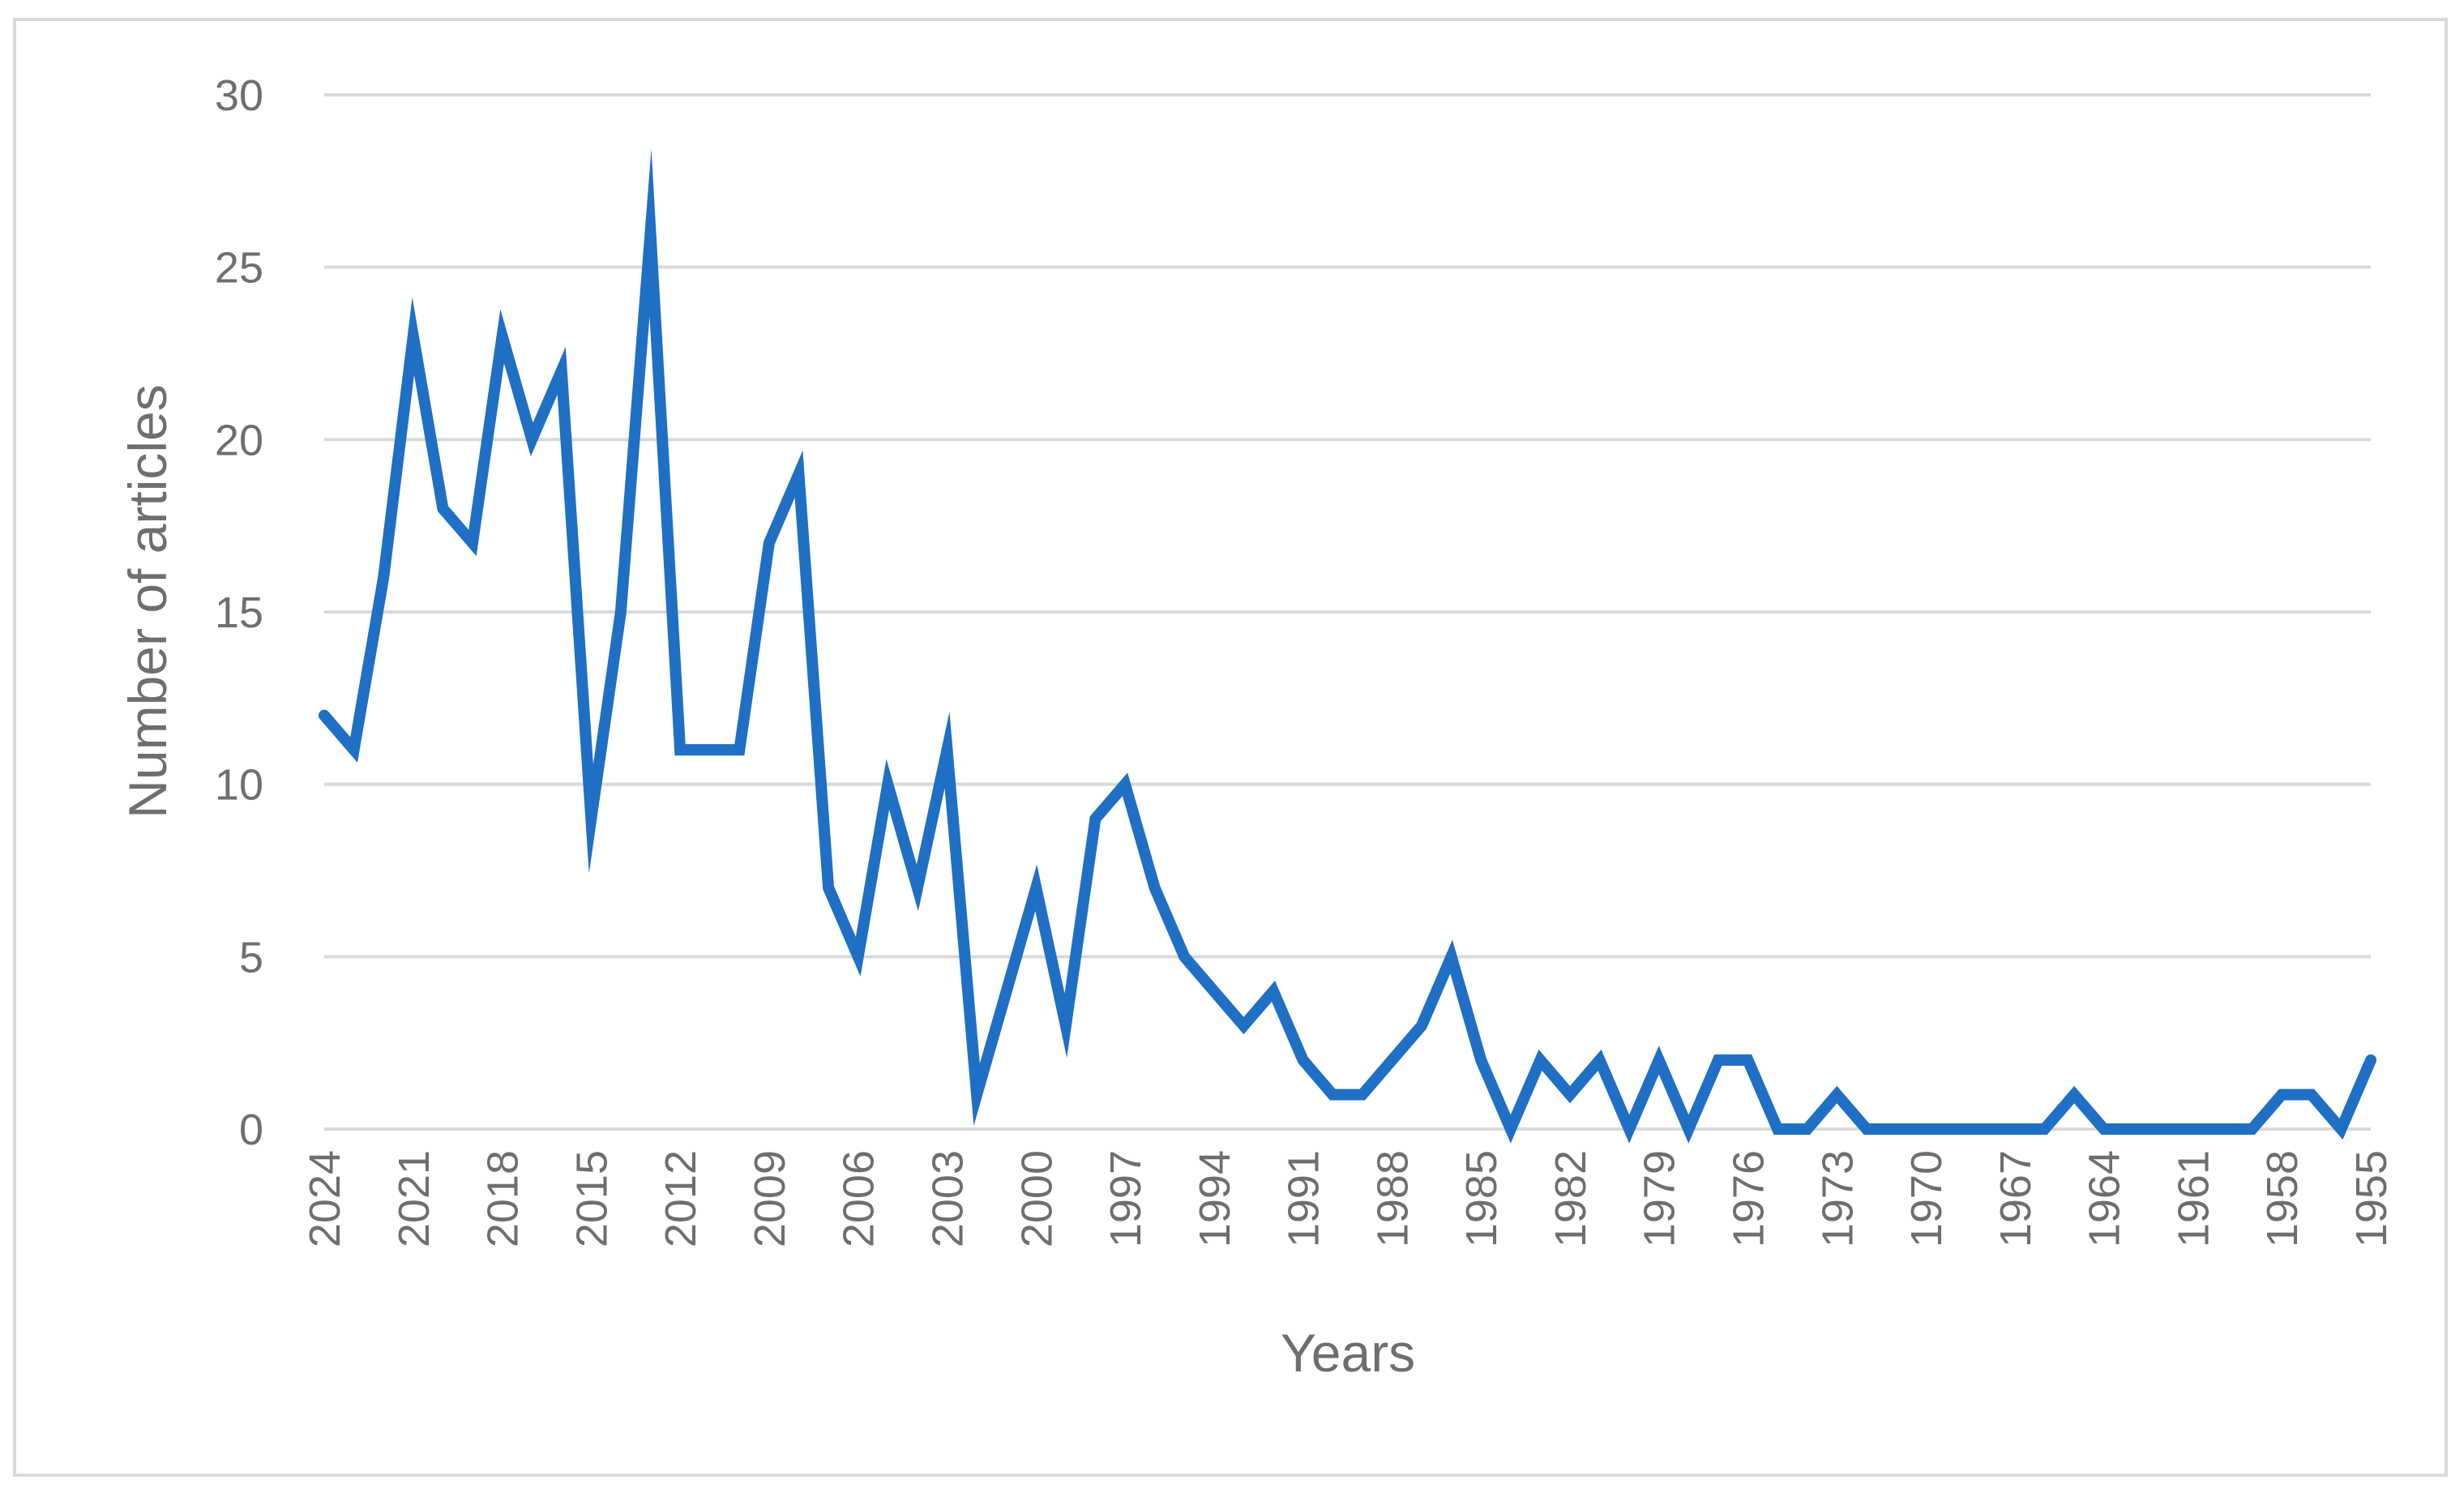 This screenshot has height=1493, width=2464. I want to click on x-tick-label: 1982, so click(1570, 1198).